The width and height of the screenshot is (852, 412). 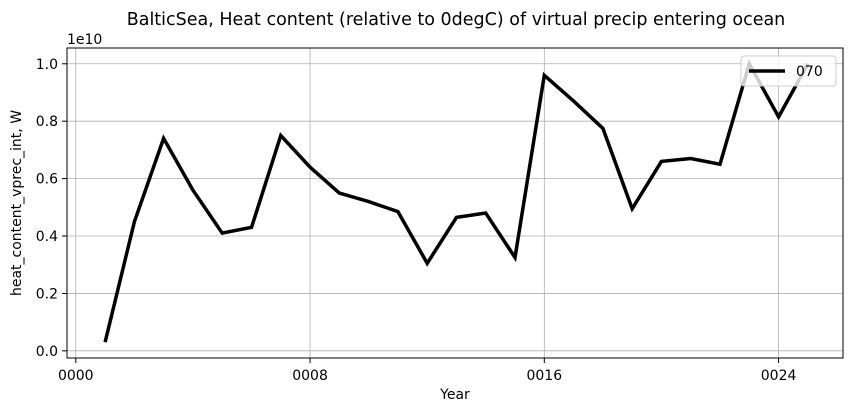 What do you see at coordinates (47, 65) in the screenshot?
I see `y-tick-label: 1.0` at bounding box center [47, 65].